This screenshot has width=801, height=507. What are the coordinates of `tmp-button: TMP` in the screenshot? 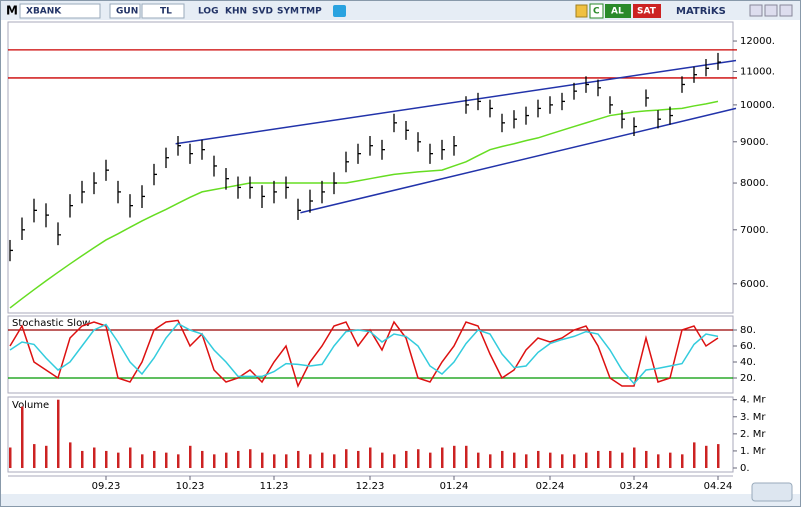 It's located at (311, 12).